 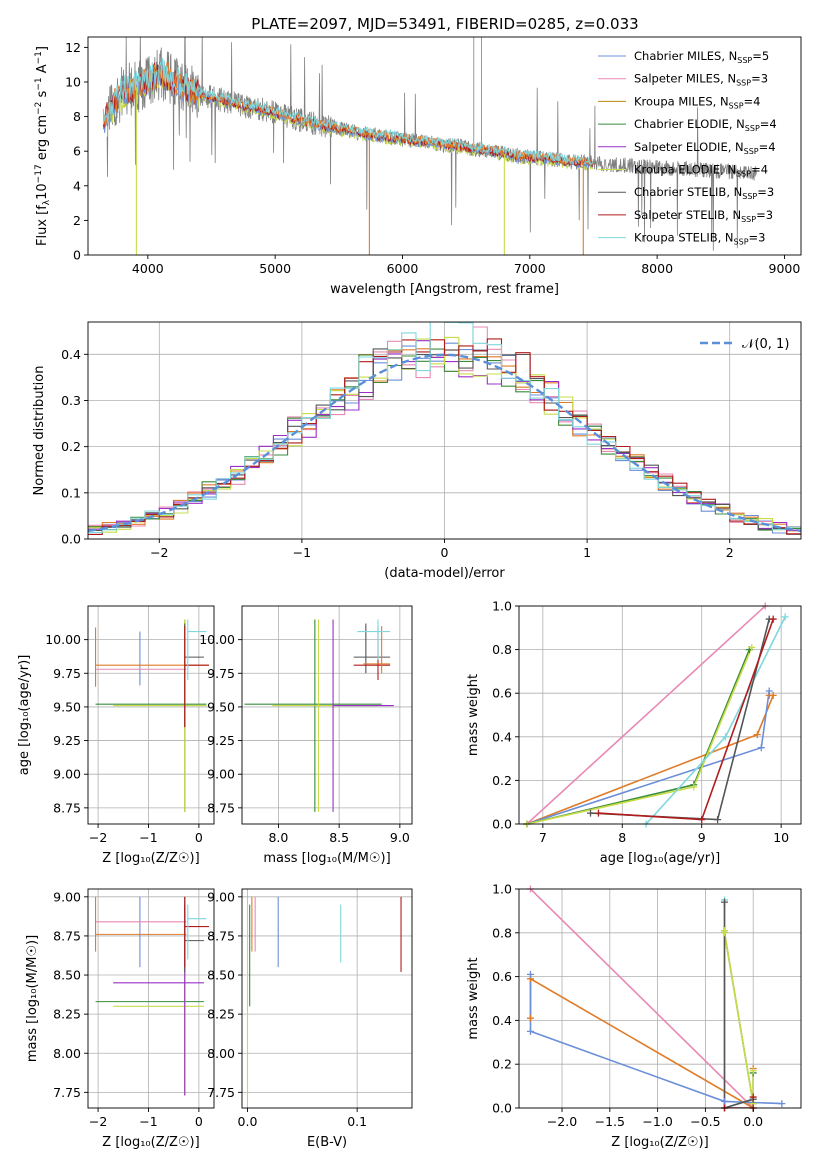 I want to click on legend-entry: Salpeter MILES, NSSP=3, so click(x=701, y=80).